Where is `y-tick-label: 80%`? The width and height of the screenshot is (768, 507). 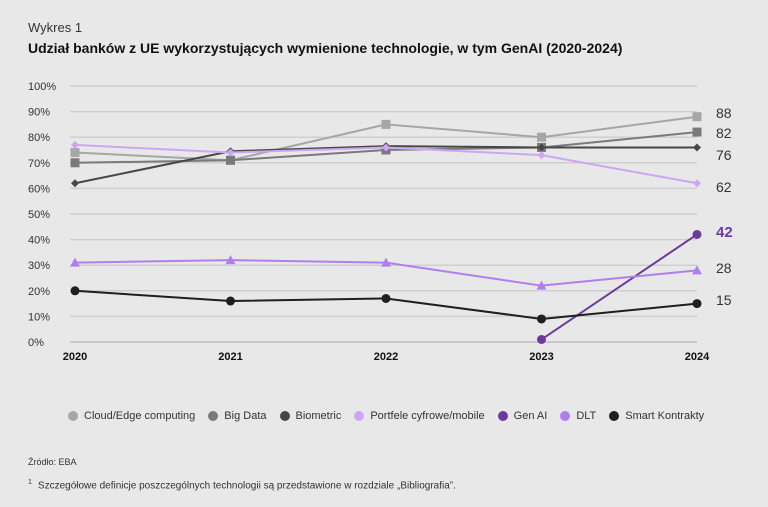 y-tick-label: 80% is located at coordinates (39, 138).